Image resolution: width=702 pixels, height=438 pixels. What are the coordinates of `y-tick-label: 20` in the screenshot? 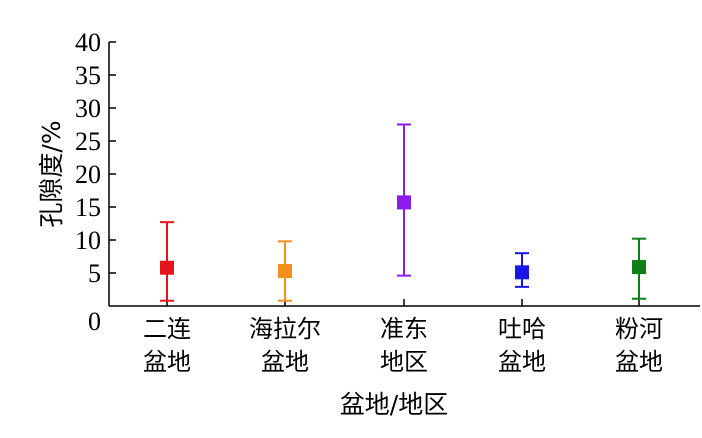 It's located at (88, 174).